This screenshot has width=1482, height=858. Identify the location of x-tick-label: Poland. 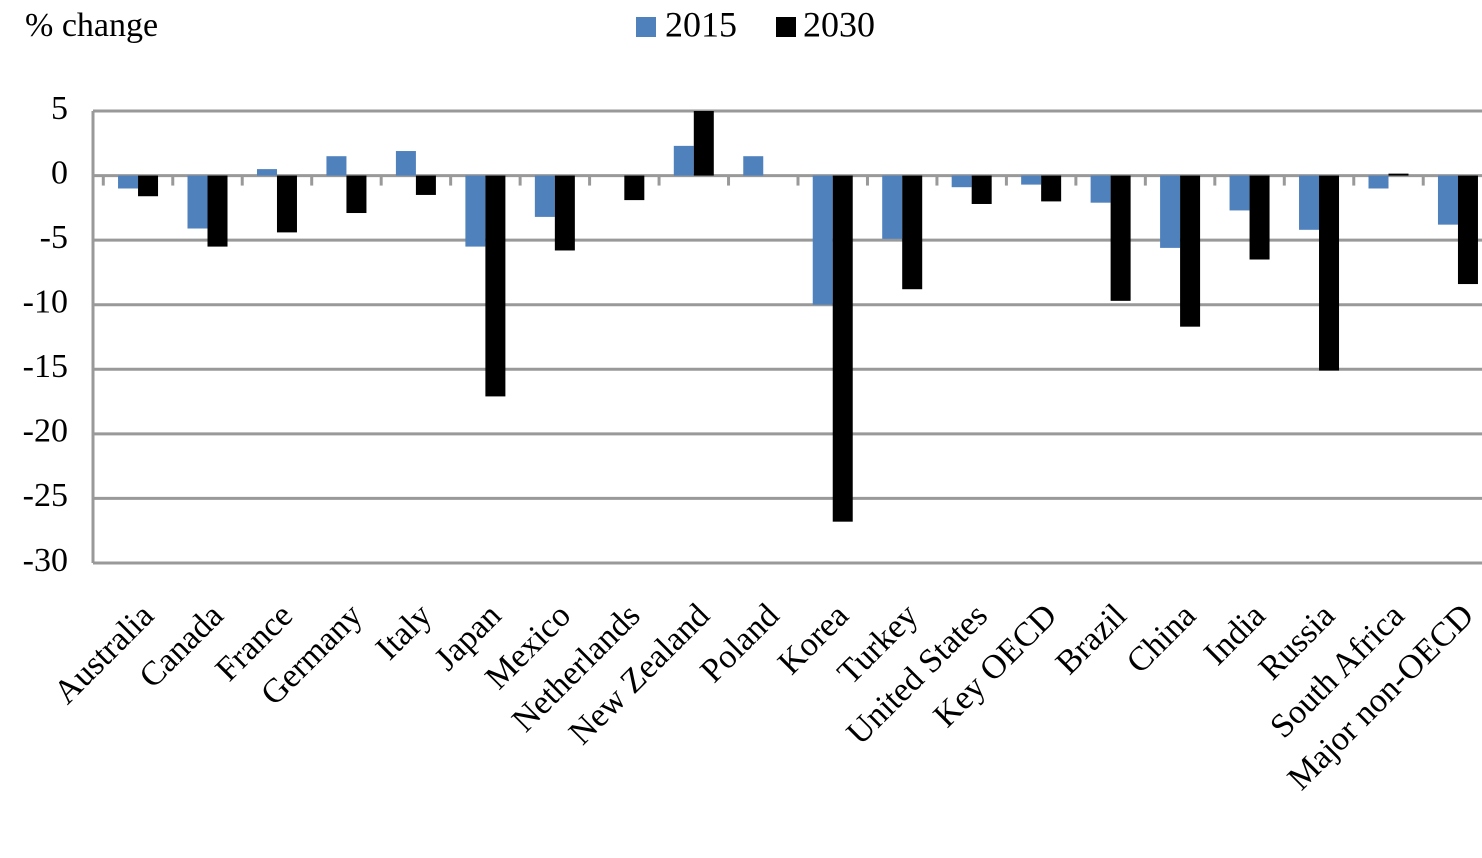
(739, 643).